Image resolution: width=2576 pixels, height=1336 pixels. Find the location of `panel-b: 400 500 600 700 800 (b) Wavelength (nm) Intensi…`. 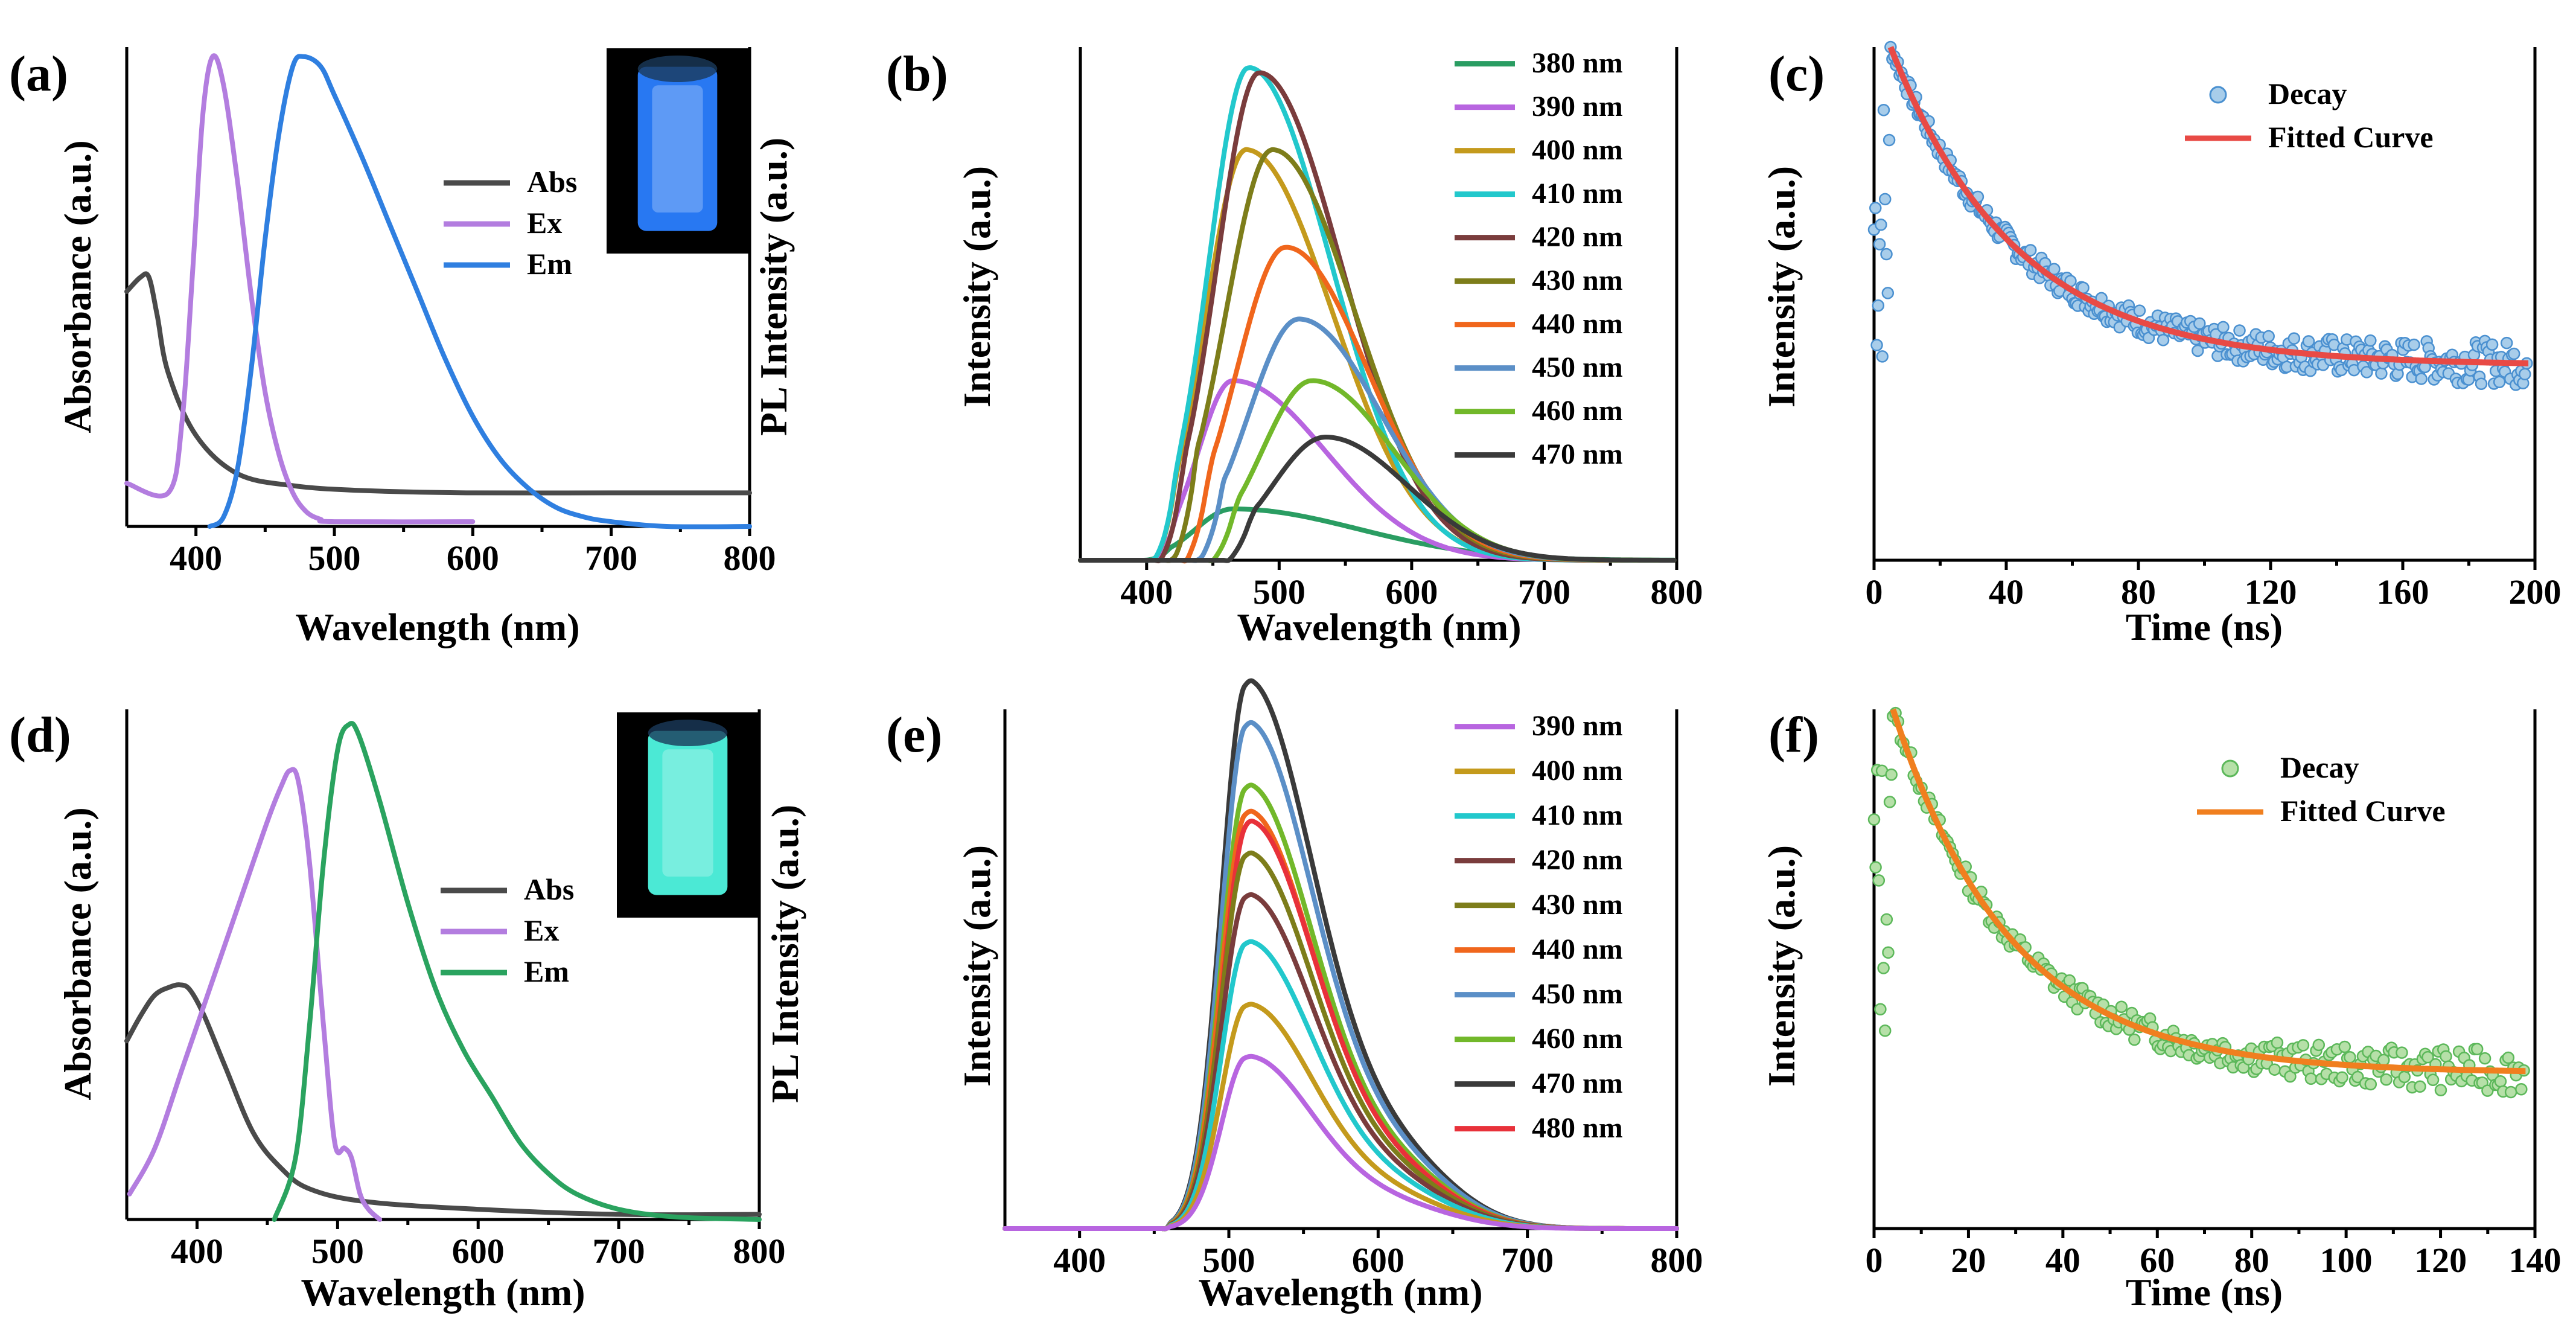

panel-b: 400 500 600 700 800 (b) Wavelength (nm) Intensi… is located at coordinates (1294, 347).